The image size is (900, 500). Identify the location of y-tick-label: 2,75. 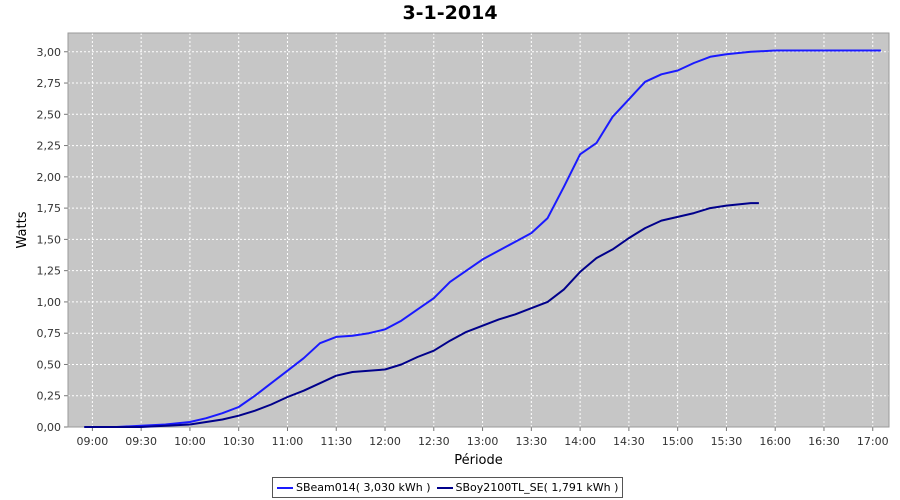
(49, 83).